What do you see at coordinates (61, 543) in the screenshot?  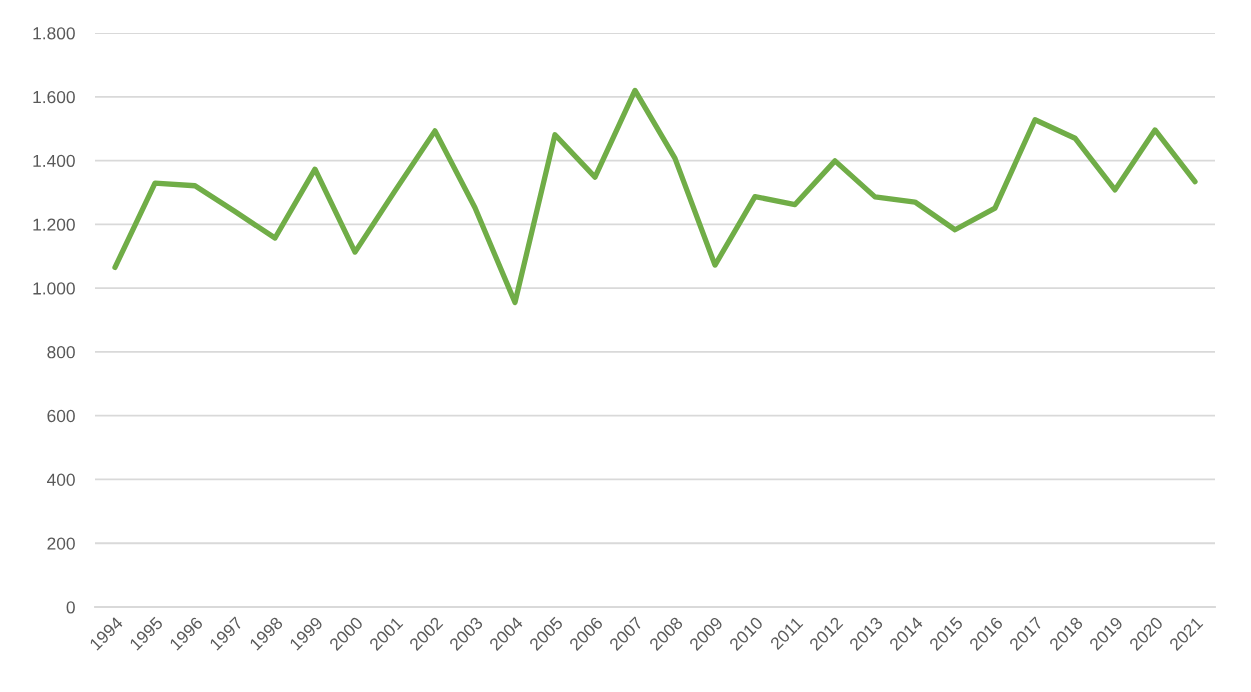 I see `y-tick-label: 200` at bounding box center [61, 543].